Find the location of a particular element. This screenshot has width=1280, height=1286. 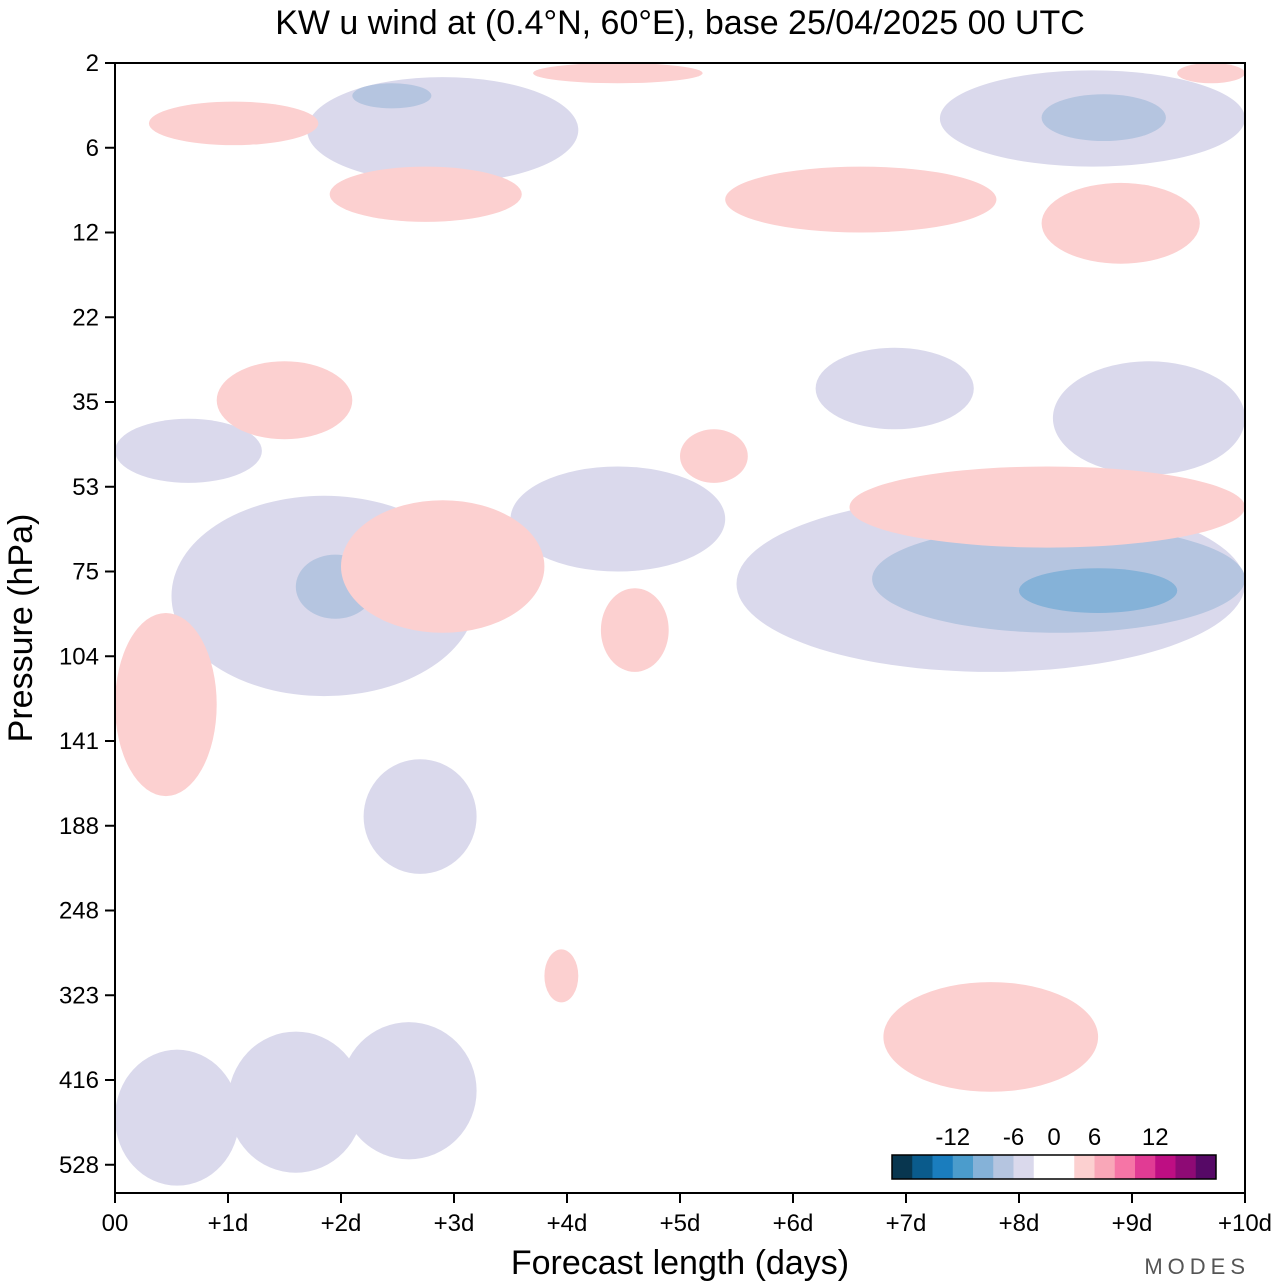

y-tick-label: 2 is located at coordinates (92, 63).